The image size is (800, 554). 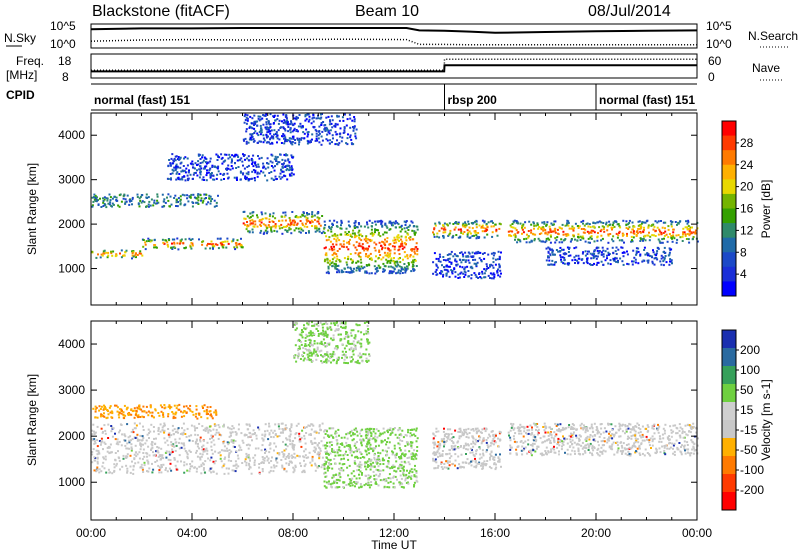 What do you see at coordinates (729, 172) in the screenshot?
I see `colorbar-swatch` at bounding box center [729, 172].